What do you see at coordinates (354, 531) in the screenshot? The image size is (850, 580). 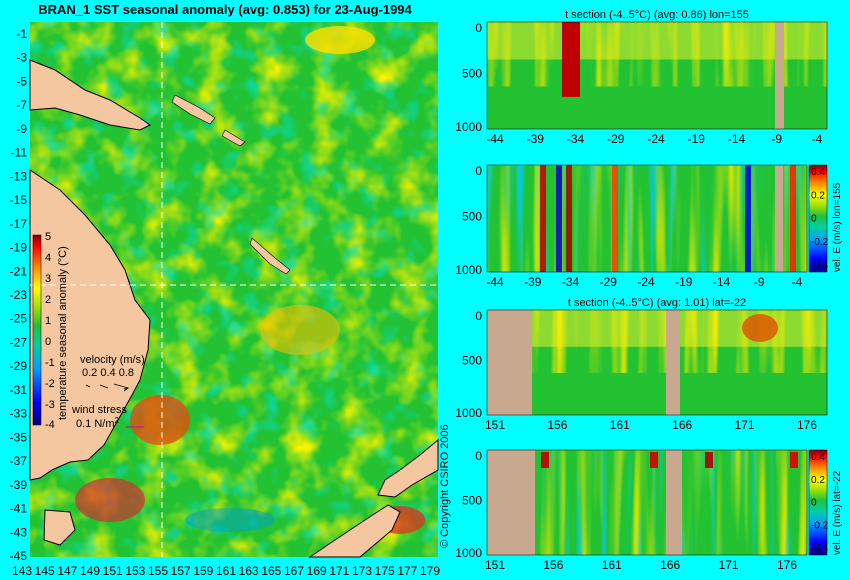 I see `new-zealand-south` at bounding box center [354, 531].